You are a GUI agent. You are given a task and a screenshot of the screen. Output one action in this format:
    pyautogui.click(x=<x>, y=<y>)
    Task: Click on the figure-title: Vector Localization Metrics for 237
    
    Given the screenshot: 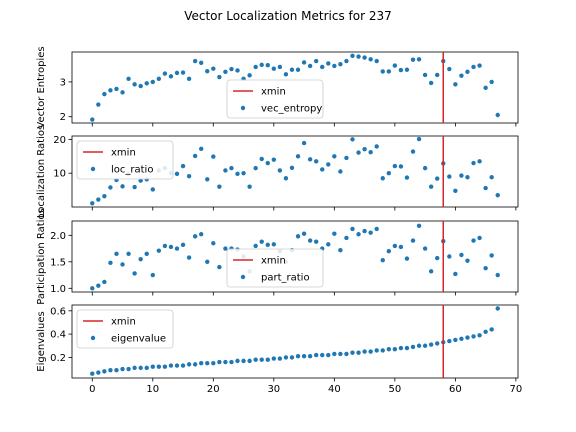 What is the action you would take?
    pyautogui.click(x=288, y=16)
    